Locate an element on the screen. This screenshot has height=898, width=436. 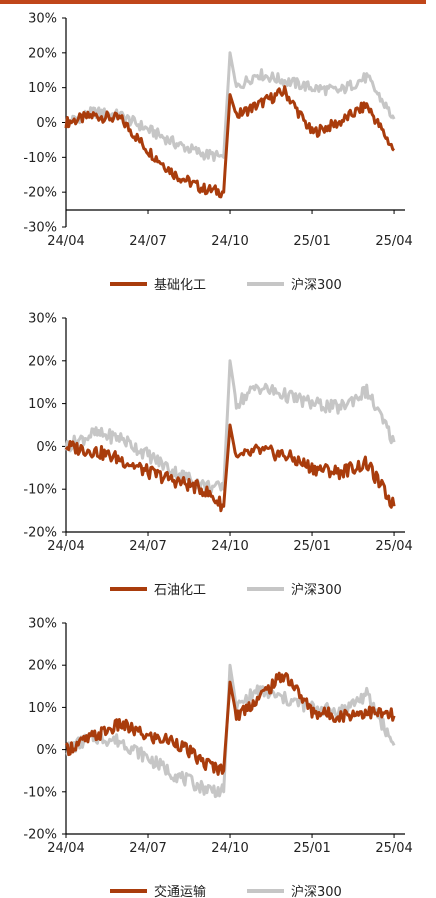
y-tick-label: -30% is located at coordinates (40, 228).